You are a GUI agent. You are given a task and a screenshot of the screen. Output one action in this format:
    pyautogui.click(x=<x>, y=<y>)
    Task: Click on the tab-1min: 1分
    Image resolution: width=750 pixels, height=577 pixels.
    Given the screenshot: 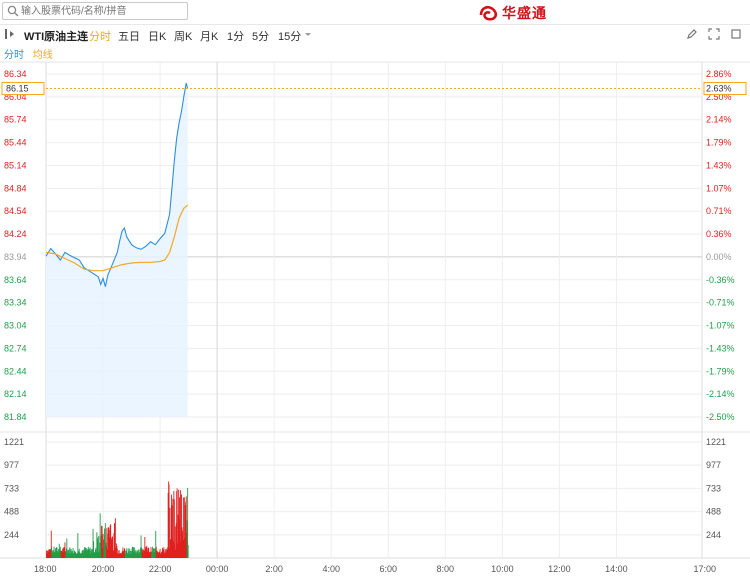 What is the action you would take?
    pyautogui.click(x=236, y=37)
    